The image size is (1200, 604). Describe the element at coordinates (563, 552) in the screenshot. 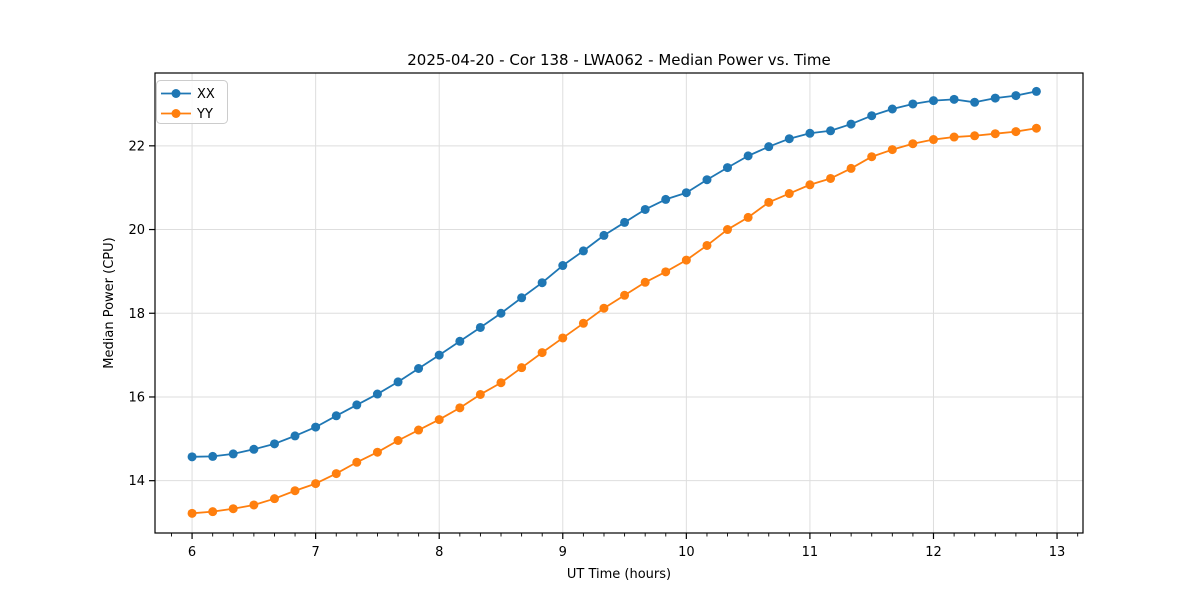

I see `x-tick-label: 9` at that location.